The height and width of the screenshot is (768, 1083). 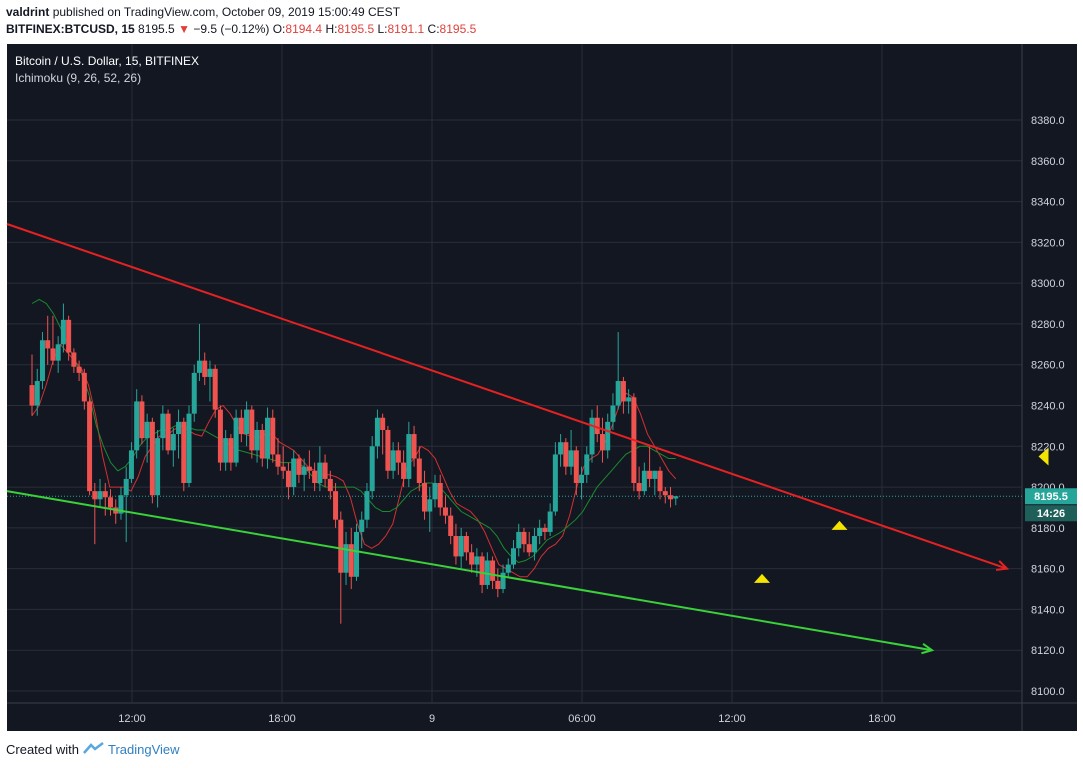 I want to click on high-label: H:, so click(x=331, y=29).